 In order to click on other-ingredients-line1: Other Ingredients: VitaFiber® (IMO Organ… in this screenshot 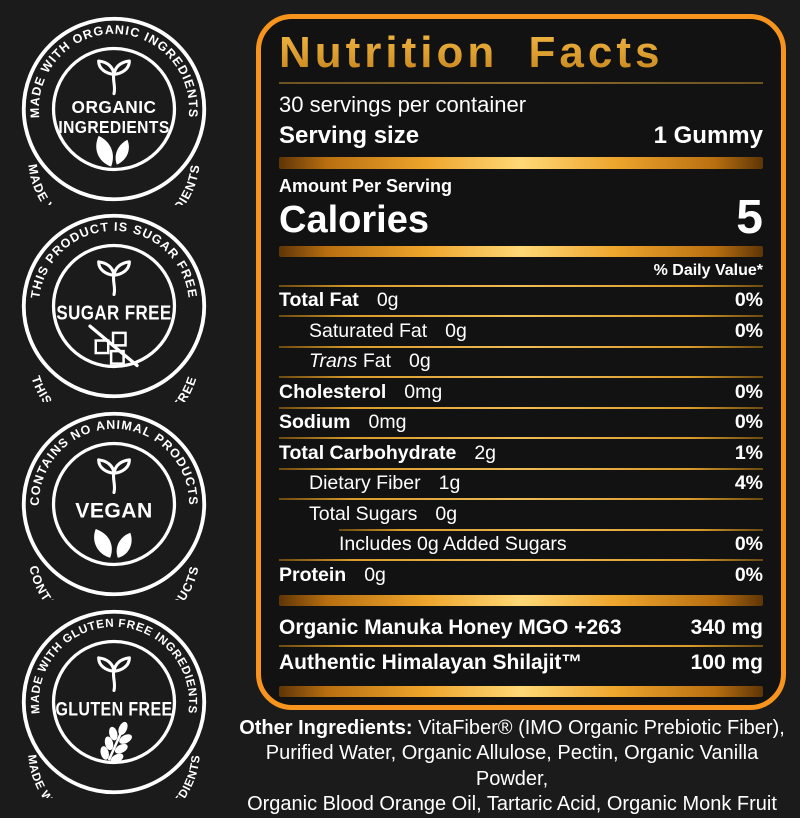, I will do `click(512, 728)`.